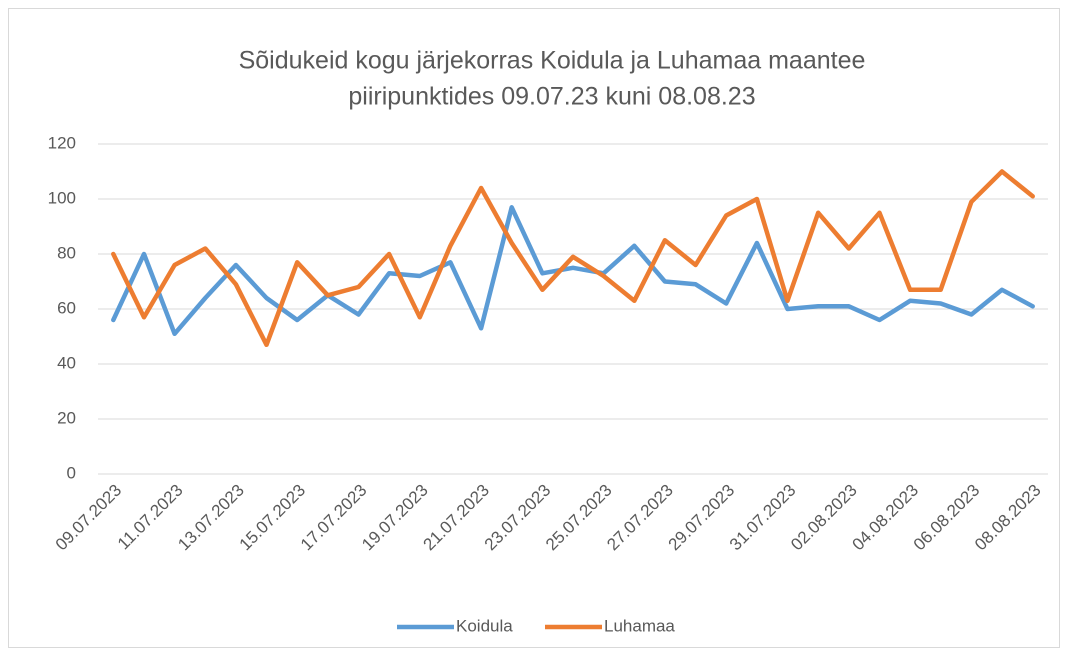 The image size is (1067, 656). Describe the element at coordinates (62, 197) in the screenshot. I see `y-tick-label: 100` at that location.